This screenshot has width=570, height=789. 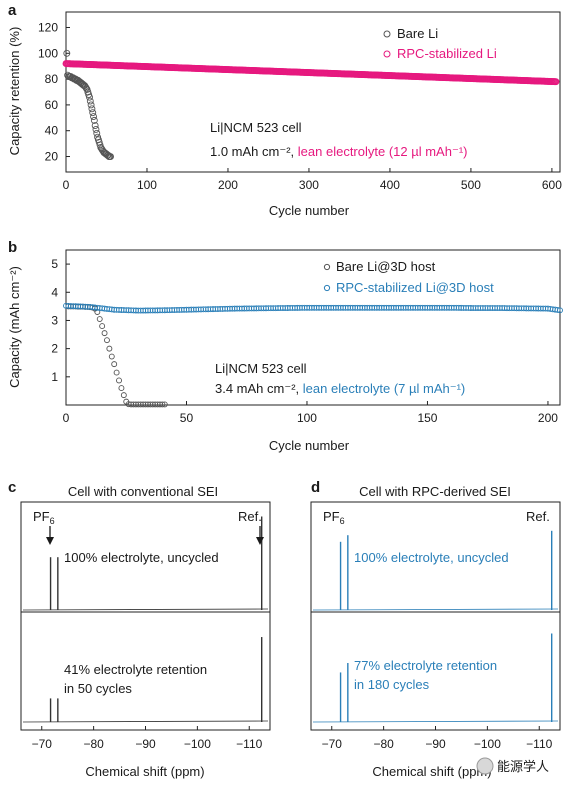 I want to click on panel-d-xlabel: Chemical shift (ppm), so click(x=431, y=771).